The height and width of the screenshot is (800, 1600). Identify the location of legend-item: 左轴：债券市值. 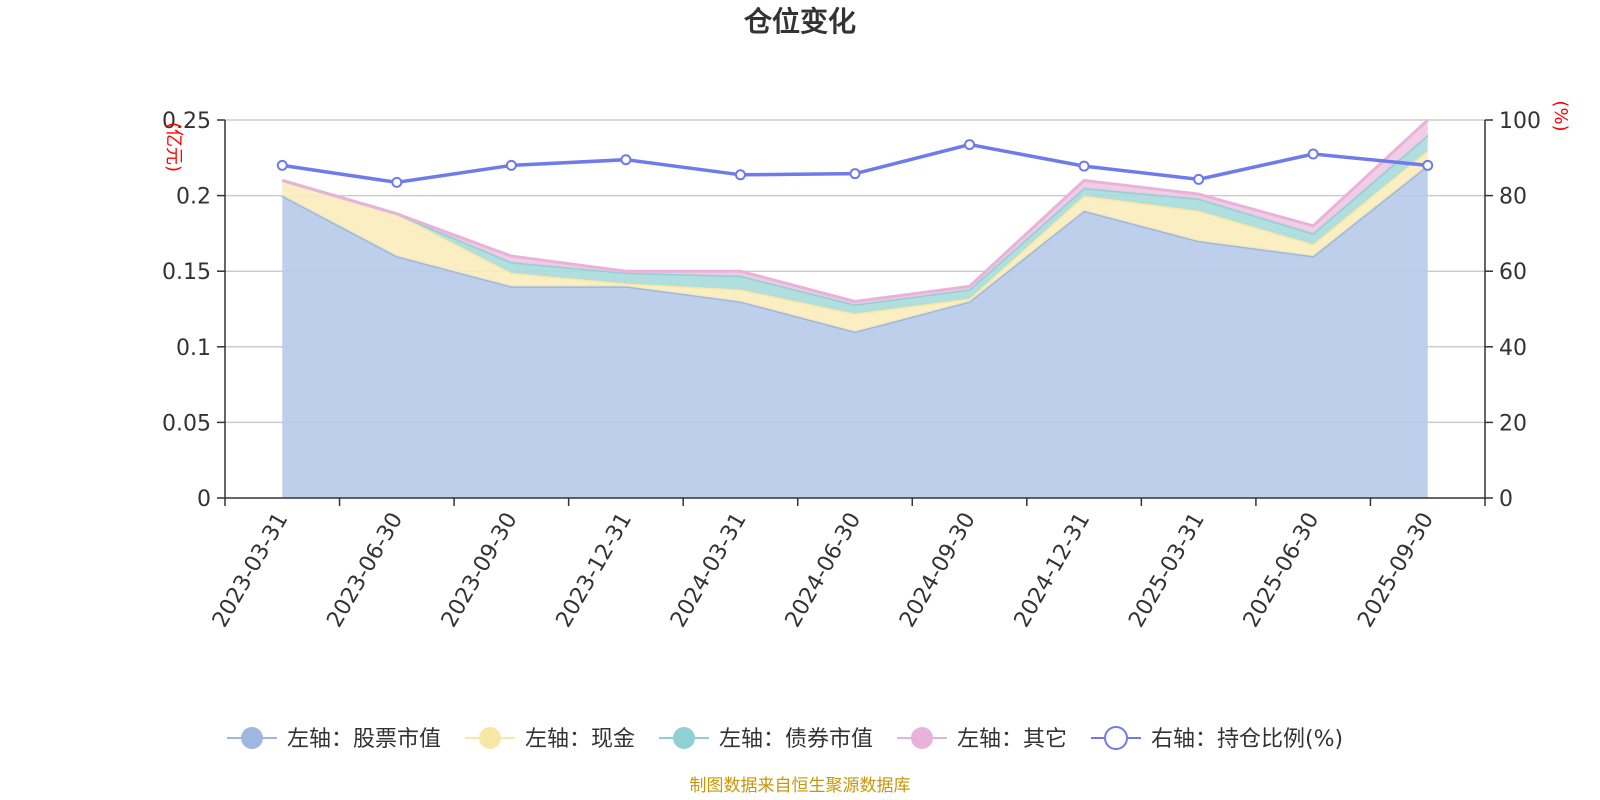
(766, 739).